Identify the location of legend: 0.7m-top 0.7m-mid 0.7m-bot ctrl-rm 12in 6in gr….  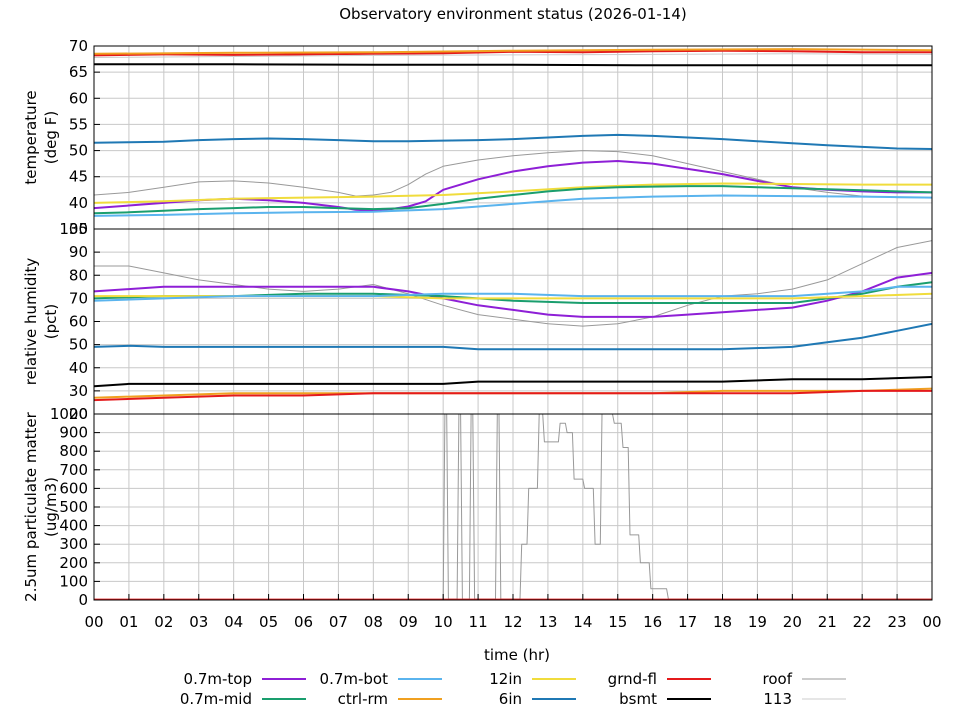
(513, 689).